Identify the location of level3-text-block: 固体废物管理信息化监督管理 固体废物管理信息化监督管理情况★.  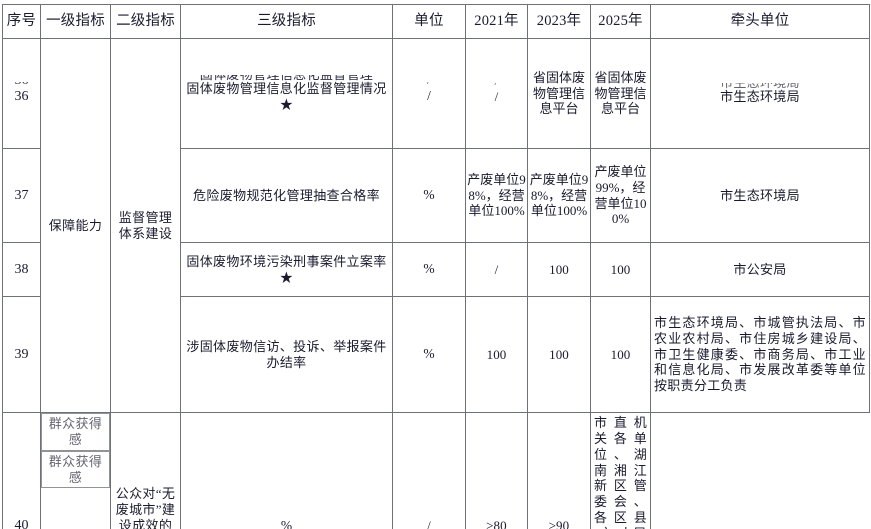
(286, 94).